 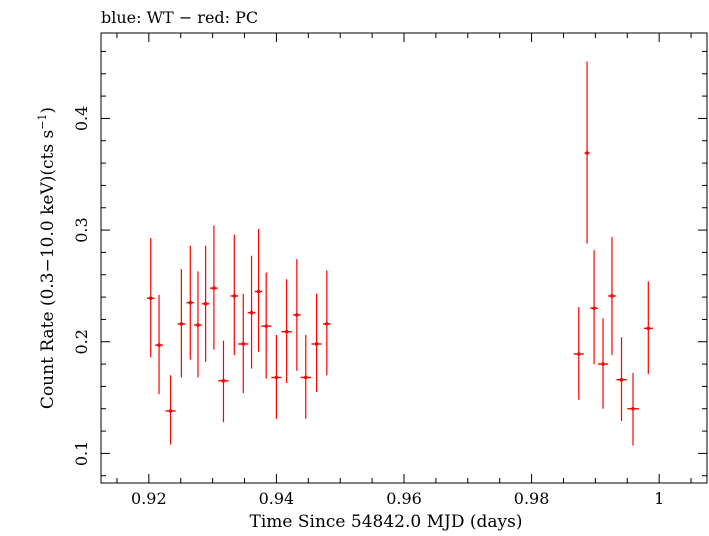 I want to click on y-axis-label-main: Count Rate (0.3−10.0 keV)(cts s, so click(x=48, y=269).